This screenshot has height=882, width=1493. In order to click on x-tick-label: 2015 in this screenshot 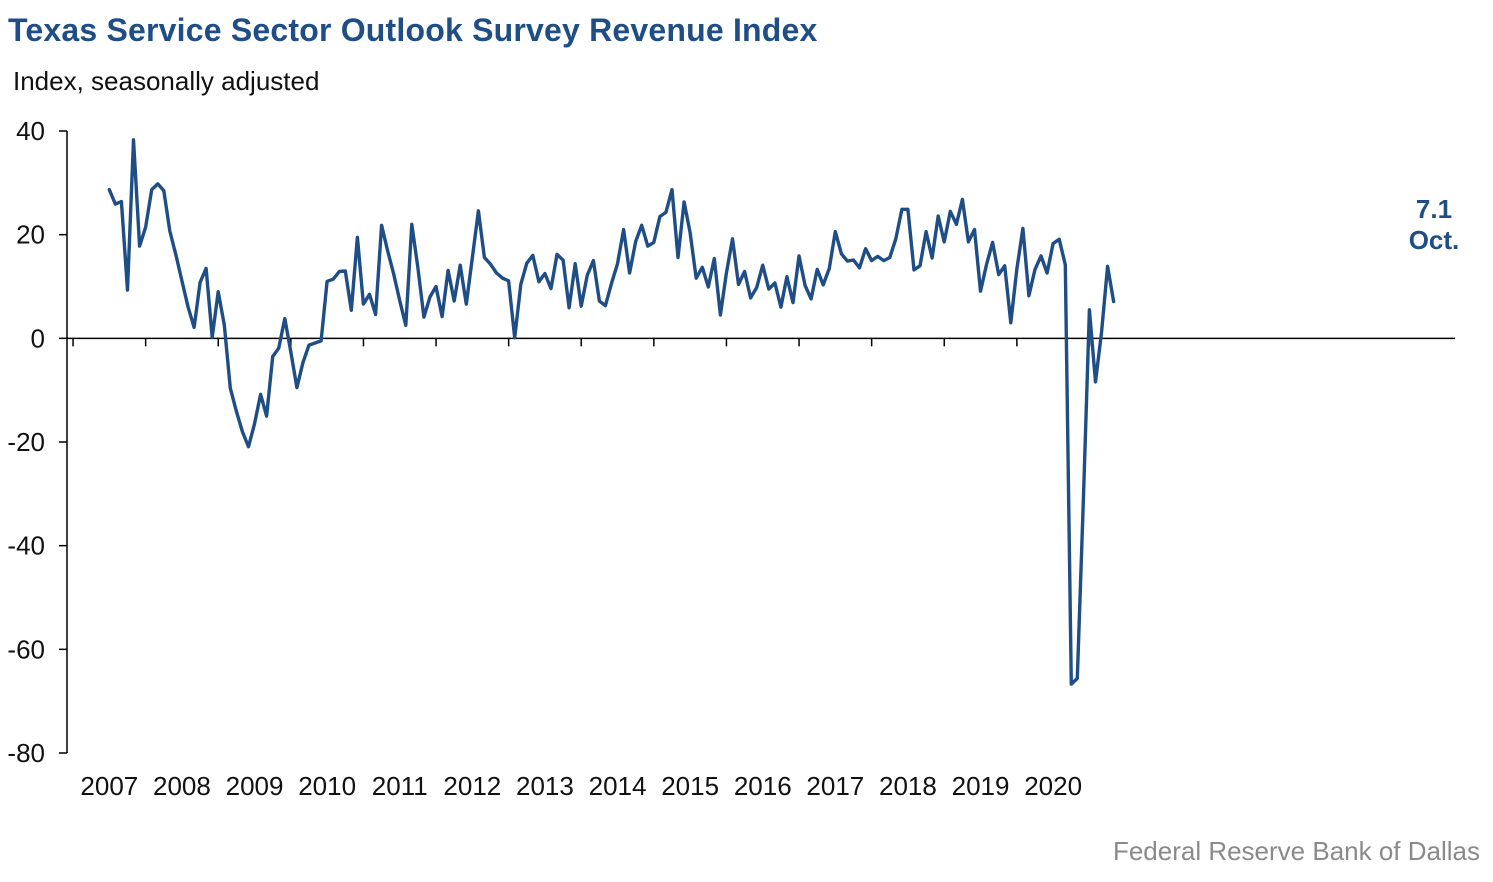, I will do `click(690, 786)`.